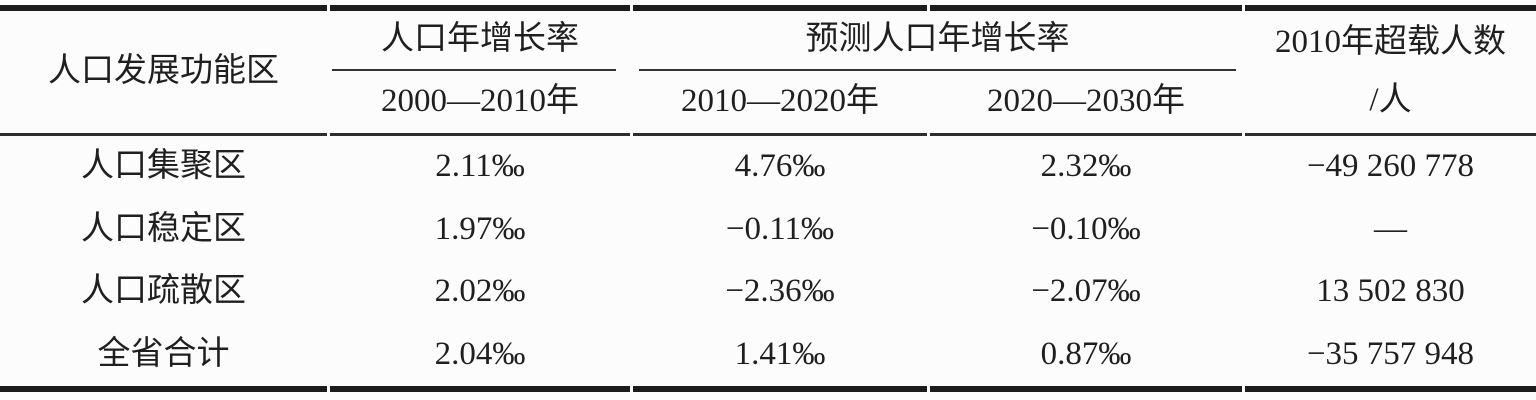 Image resolution: width=1536 pixels, height=400 pixels. I want to click on overload-cell: −49 260 778, so click(1390, 166).